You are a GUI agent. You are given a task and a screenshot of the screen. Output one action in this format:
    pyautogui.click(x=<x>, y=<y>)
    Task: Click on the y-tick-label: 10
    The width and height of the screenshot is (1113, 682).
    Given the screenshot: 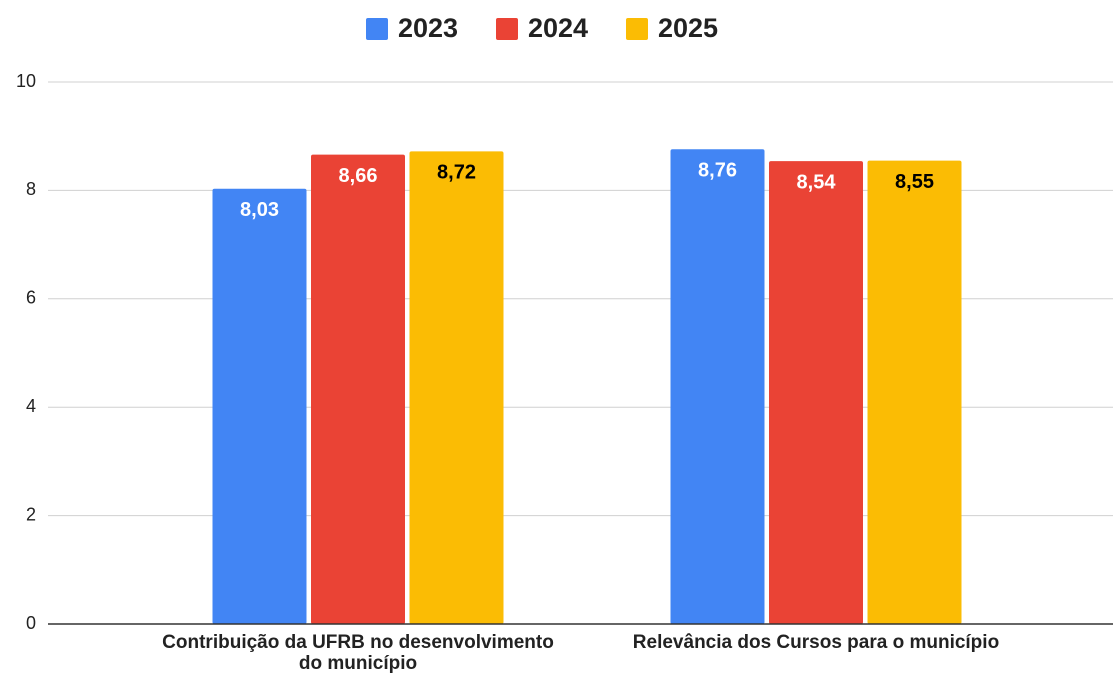 What is the action you would take?
    pyautogui.click(x=26, y=81)
    